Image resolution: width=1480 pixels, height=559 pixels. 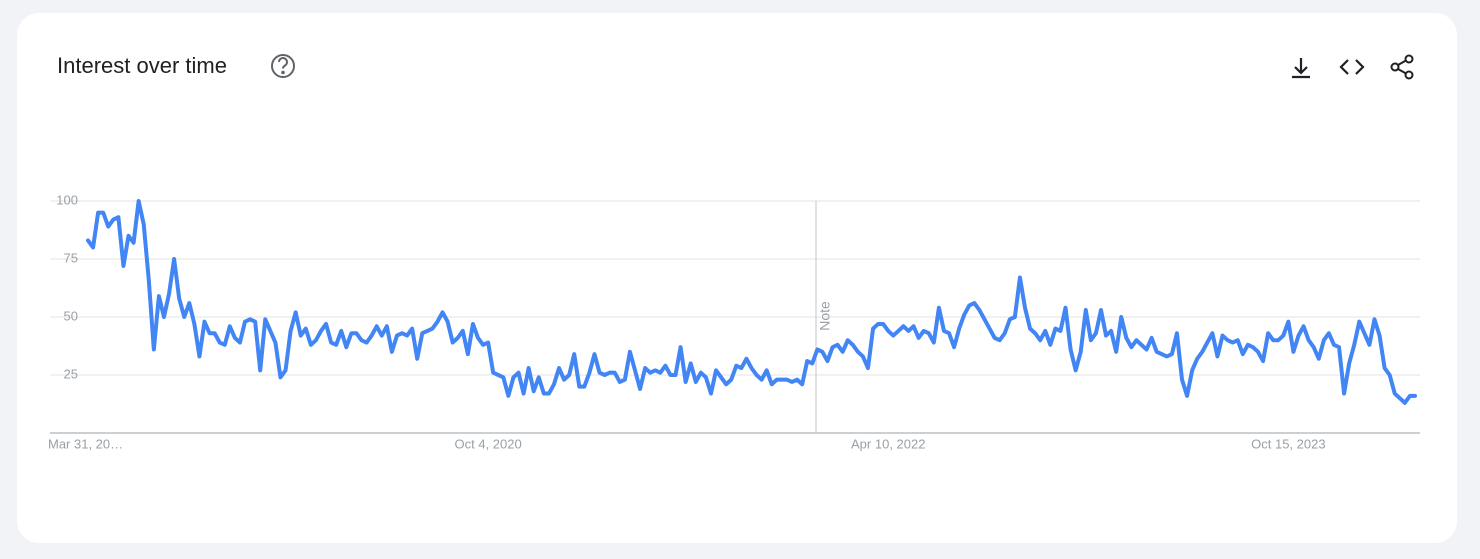 What do you see at coordinates (71, 257) in the screenshot?
I see `y-tick-label: 75` at bounding box center [71, 257].